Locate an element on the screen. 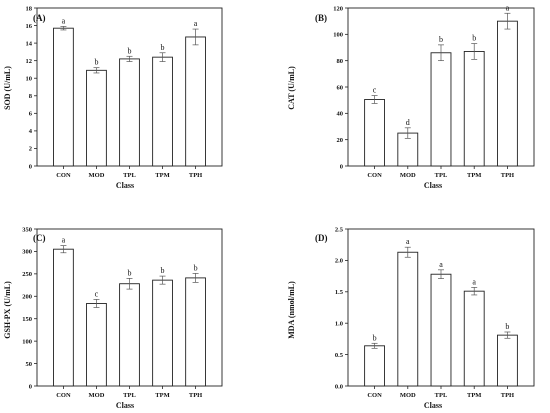 Image resolution: width=550 pixels, height=413 pixels. y-tick-label: 14 is located at coordinates (29, 43).